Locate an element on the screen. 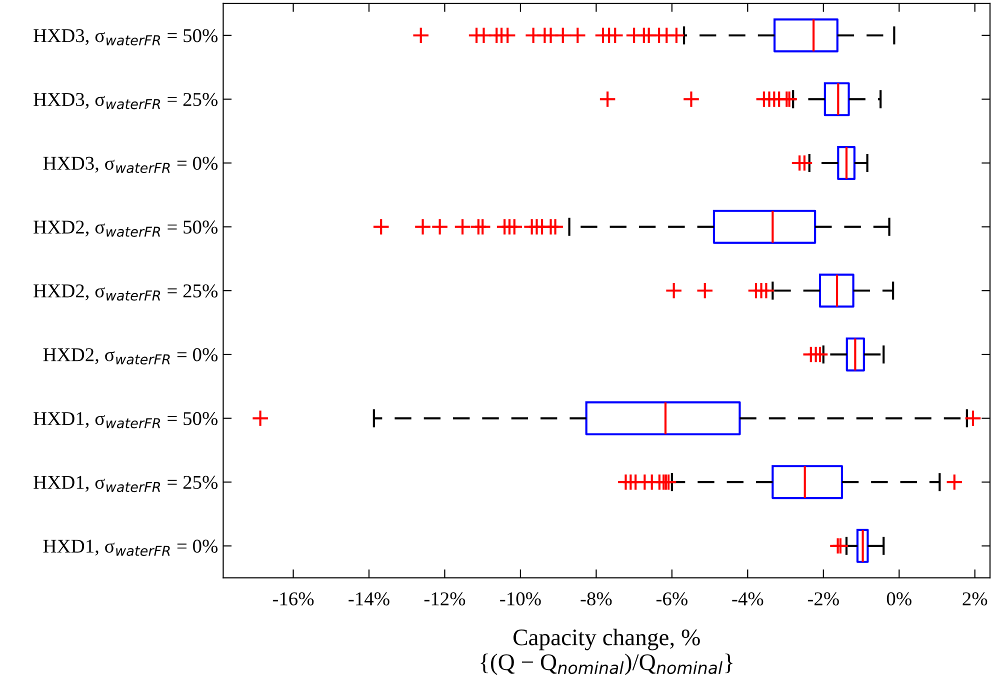  y-tick-label: HXD1, σ$_{waterFR}$ = 50% is located at coordinates (126, 420).